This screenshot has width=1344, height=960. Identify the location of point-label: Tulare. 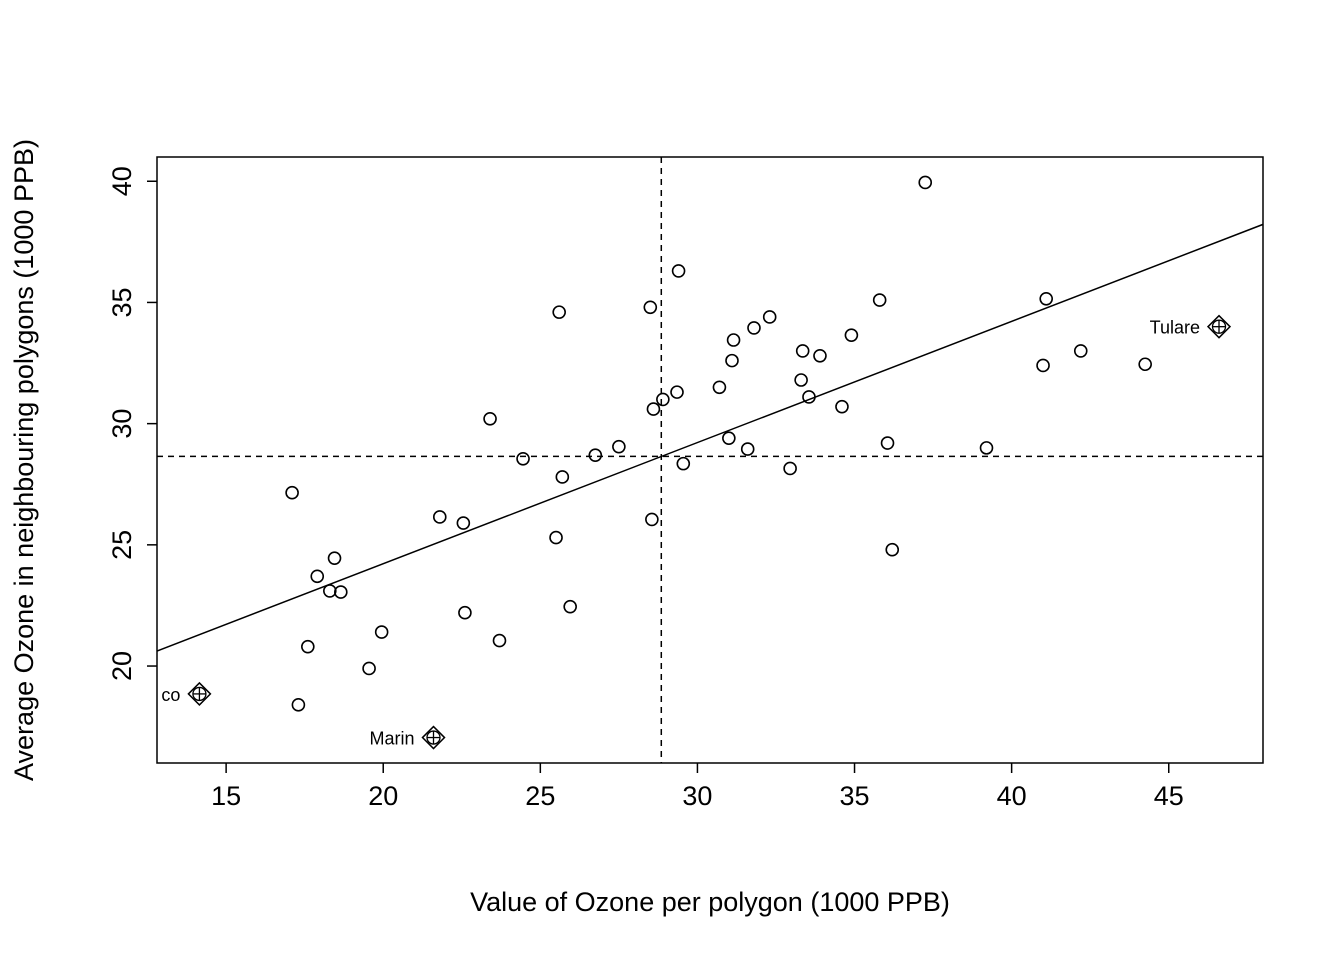
(1175, 328).